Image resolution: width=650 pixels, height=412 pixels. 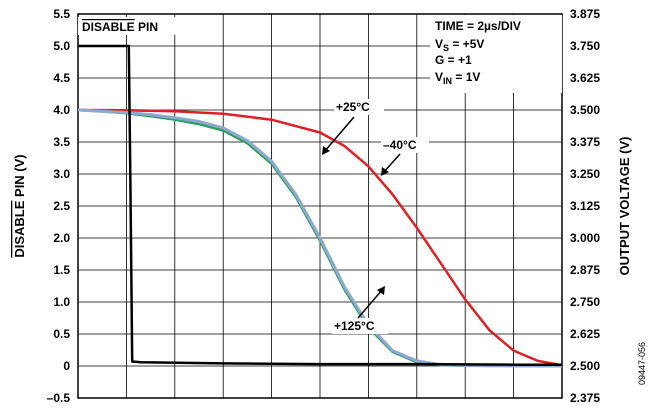 What do you see at coordinates (585, 46) in the screenshot?
I see `right-tick-label: 3.750` at bounding box center [585, 46].